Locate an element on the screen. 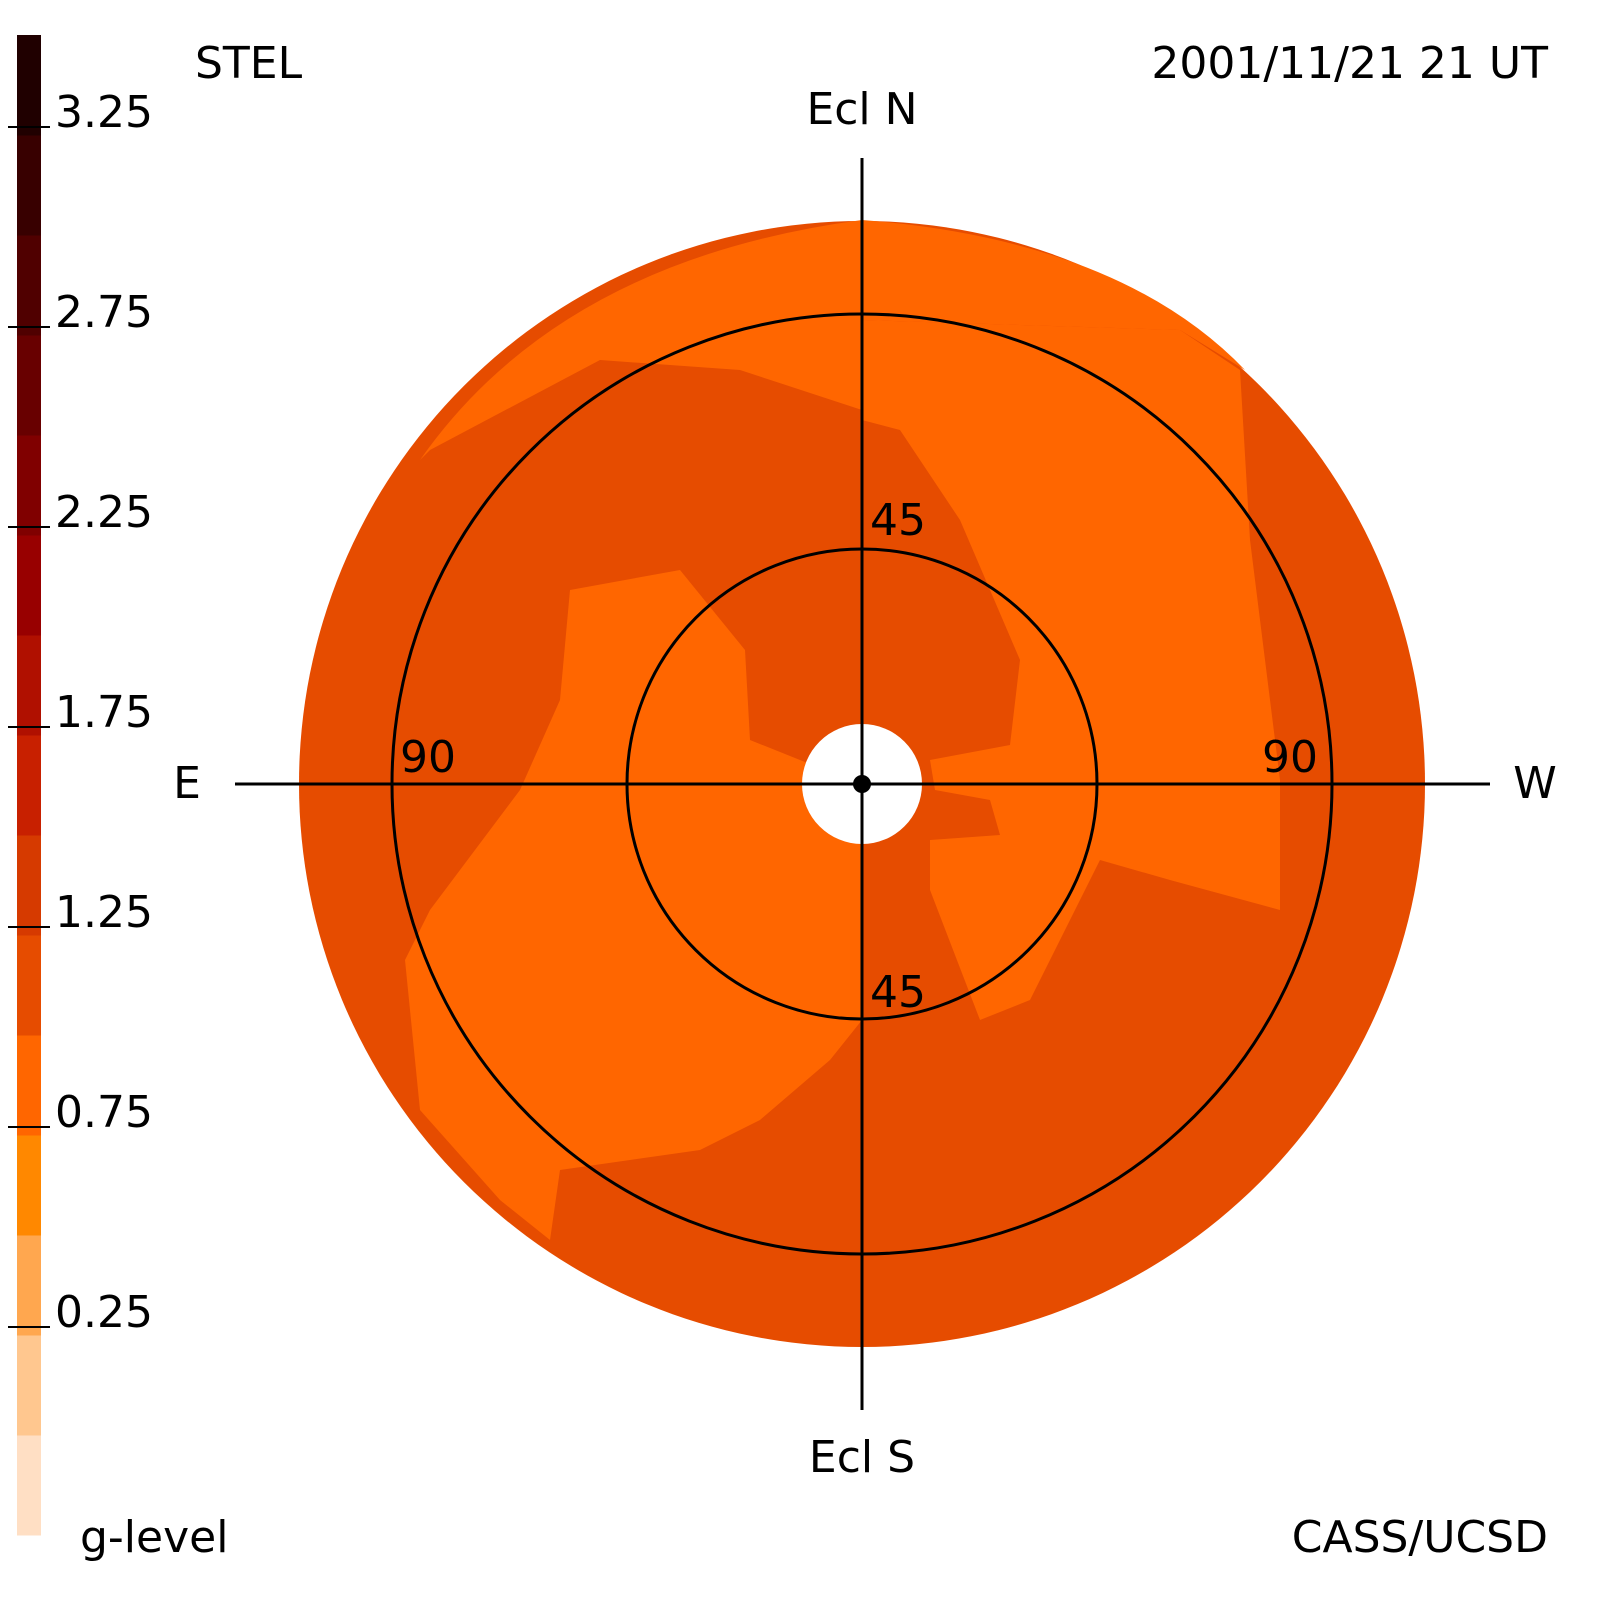  direction-label: Ecl S is located at coordinates (862, 1457).